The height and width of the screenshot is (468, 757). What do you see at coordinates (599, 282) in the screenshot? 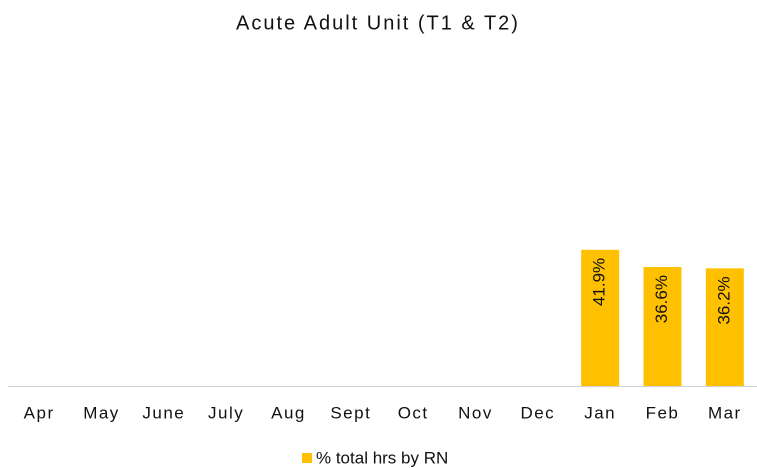
I see `value-label: 41.9%` at bounding box center [599, 282].